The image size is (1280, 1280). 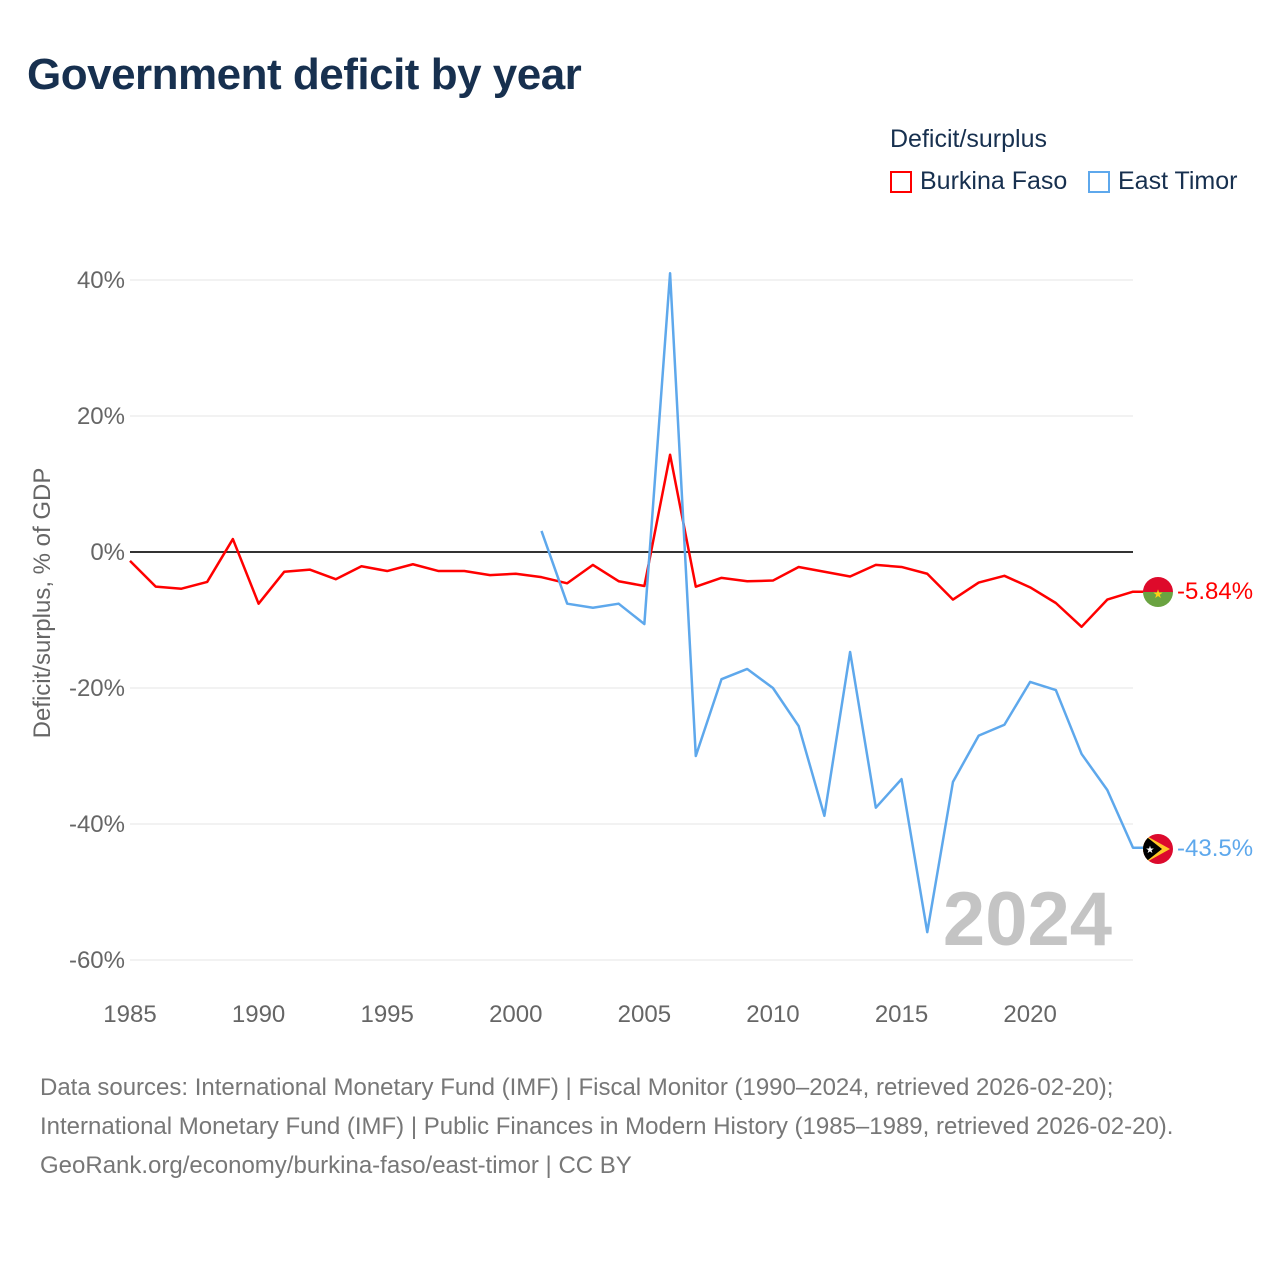 I want to click on y-tick-label: -20%, so click(x=97, y=688).